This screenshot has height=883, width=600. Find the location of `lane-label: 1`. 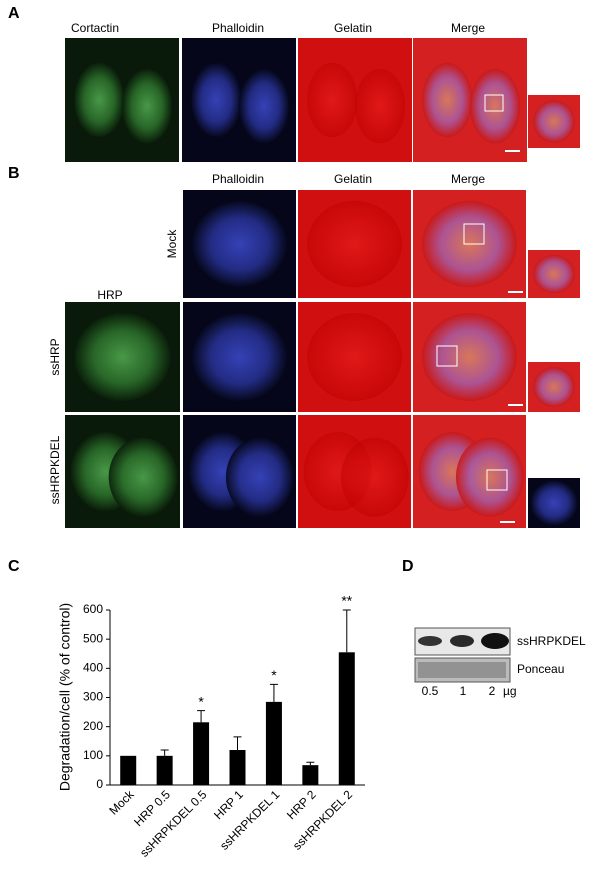

lane-label: 1 is located at coordinates (463, 691).